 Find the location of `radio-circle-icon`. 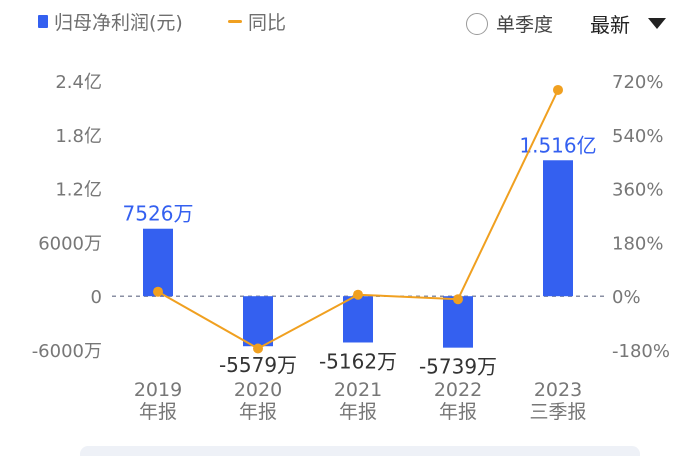

radio-circle-icon is located at coordinates (477, 23).